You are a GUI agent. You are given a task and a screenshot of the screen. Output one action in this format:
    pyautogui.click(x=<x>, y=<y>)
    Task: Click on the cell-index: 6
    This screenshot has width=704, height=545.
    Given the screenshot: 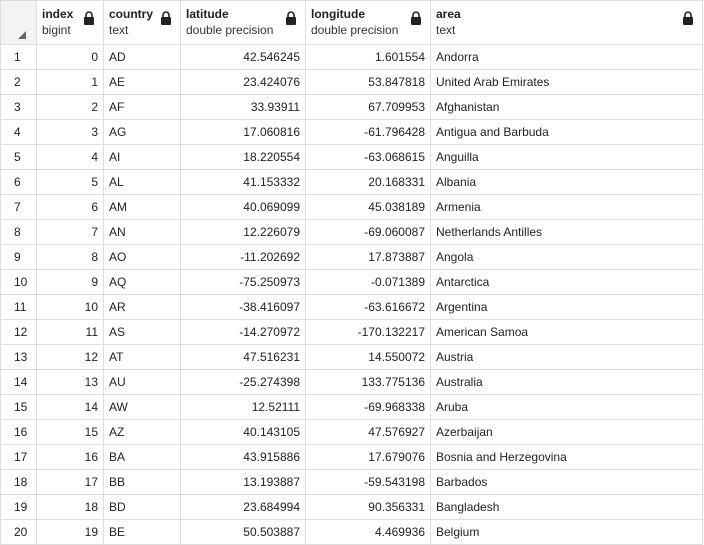 What is the action you would take?
    pyautogui.click(x=70, y=207)
    